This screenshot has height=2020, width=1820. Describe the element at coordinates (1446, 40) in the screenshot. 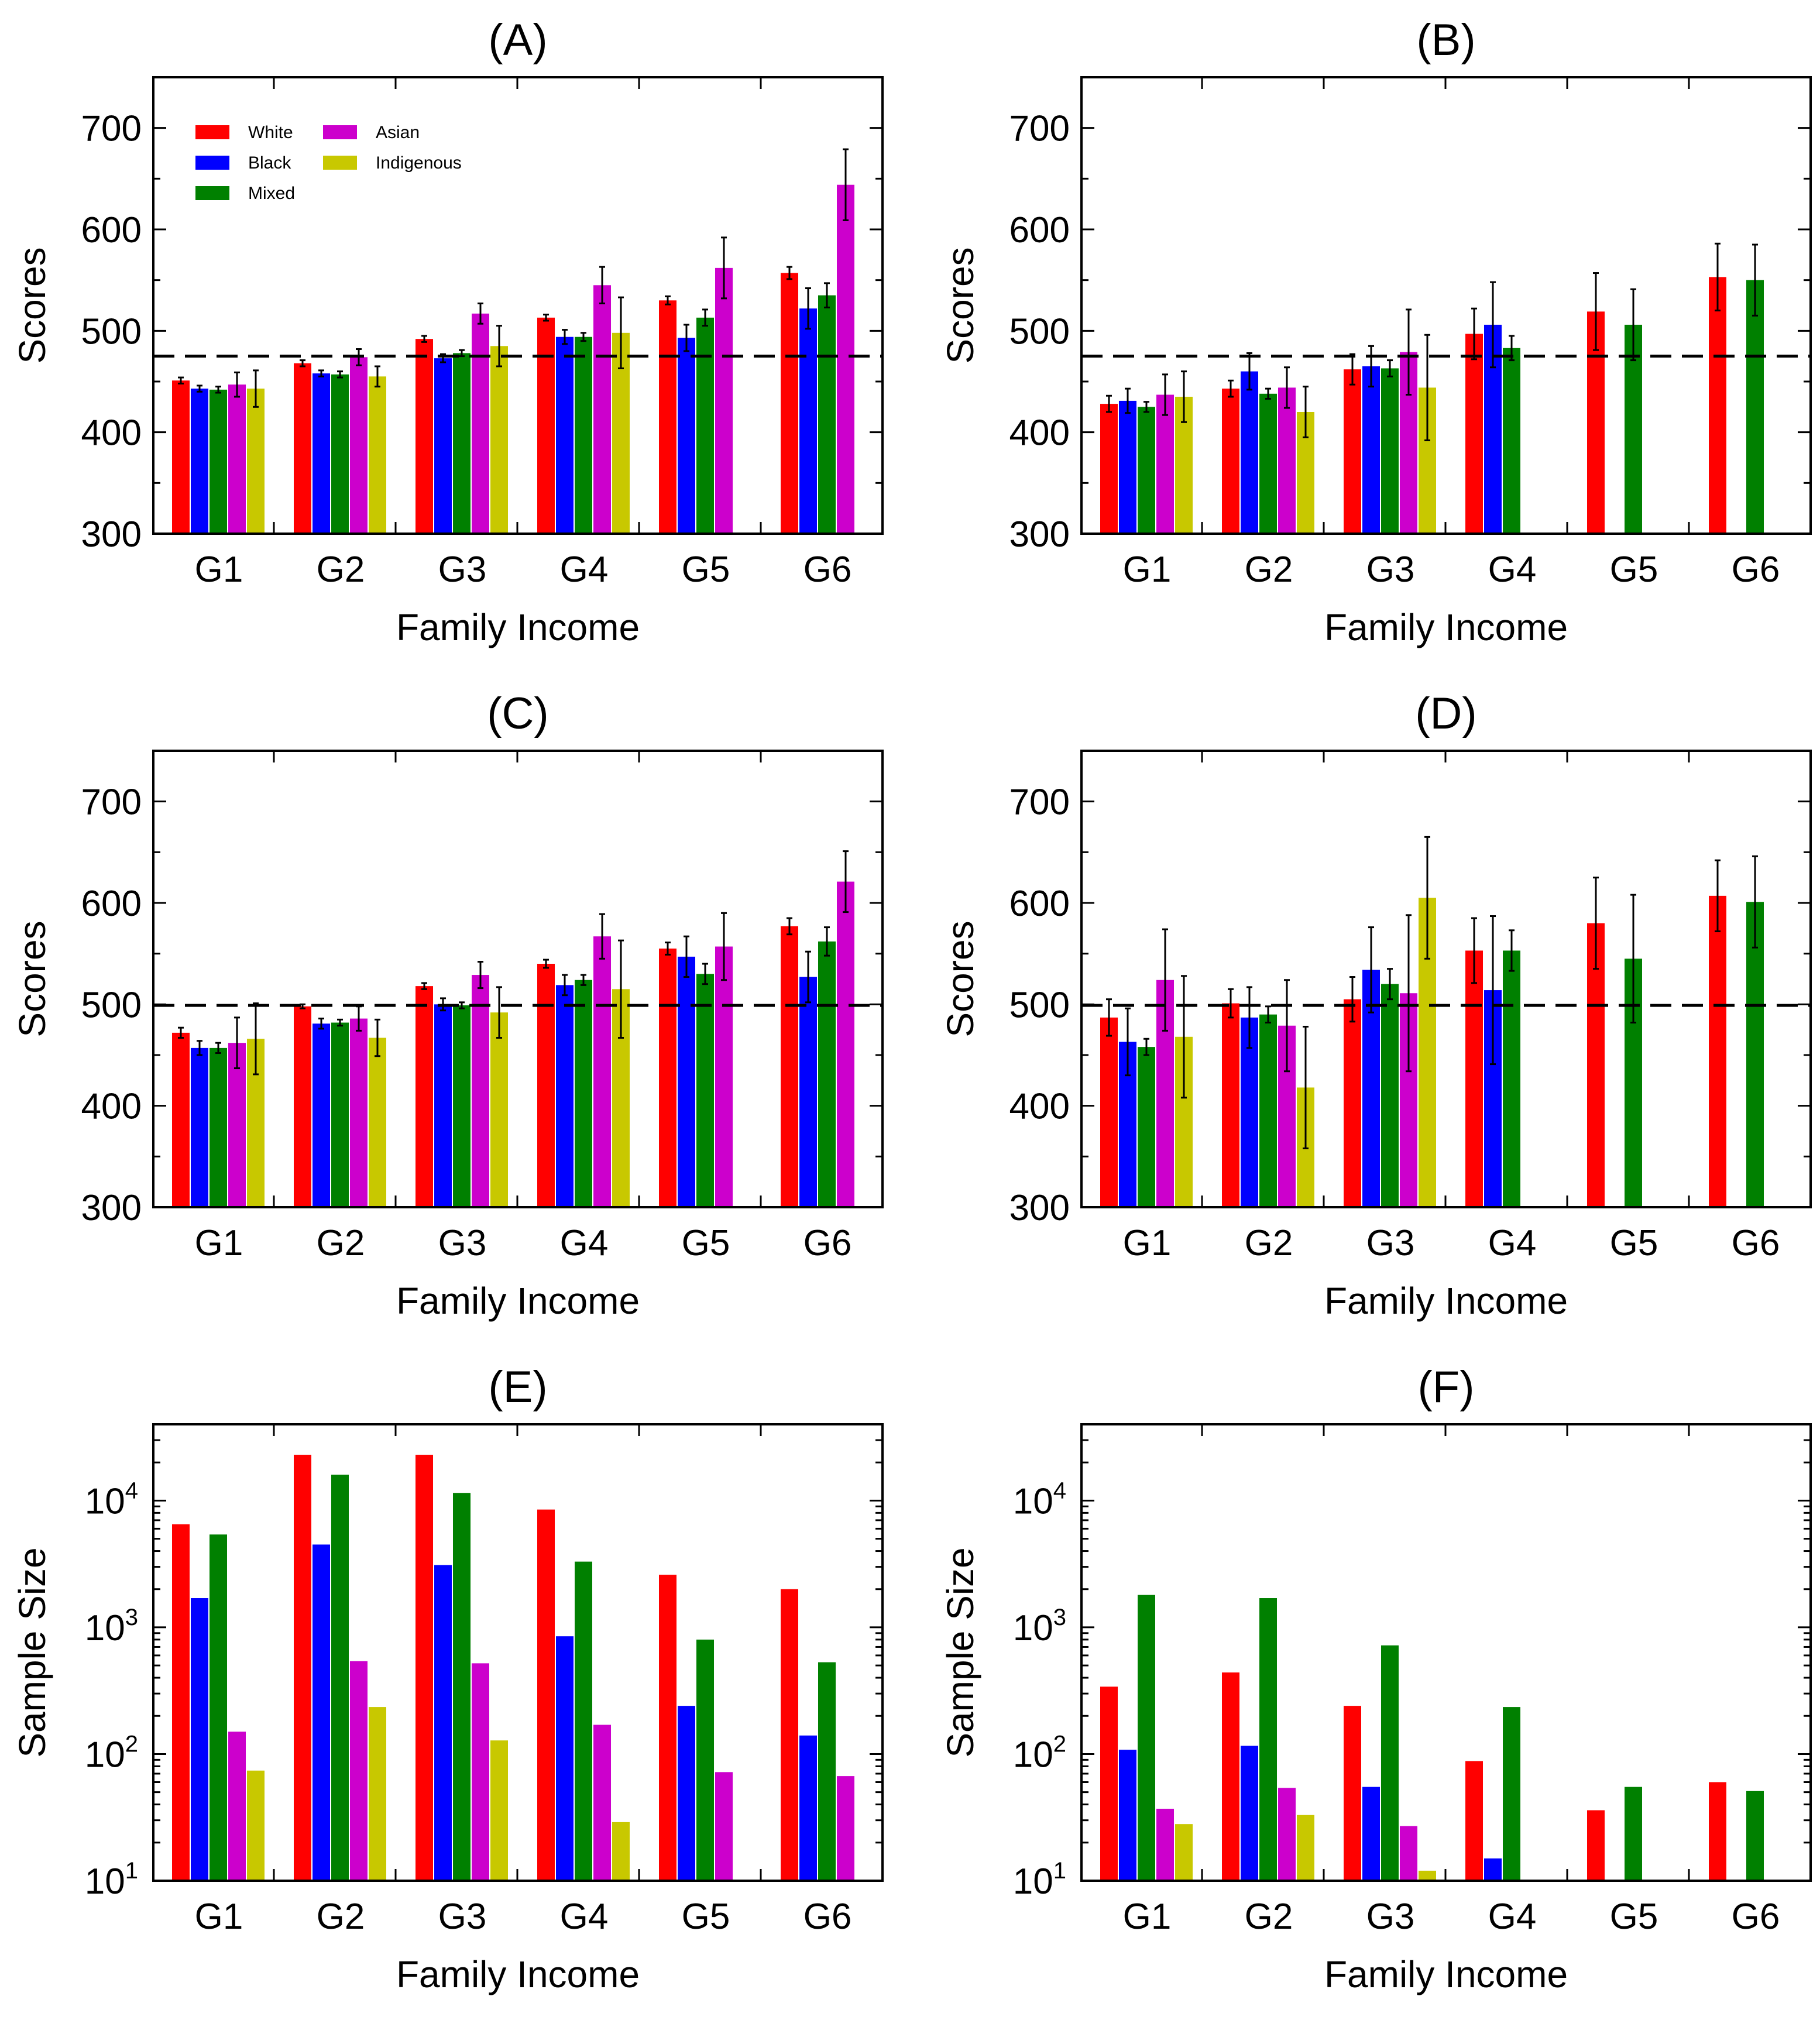

I see `panel-title: (B)` at that location.